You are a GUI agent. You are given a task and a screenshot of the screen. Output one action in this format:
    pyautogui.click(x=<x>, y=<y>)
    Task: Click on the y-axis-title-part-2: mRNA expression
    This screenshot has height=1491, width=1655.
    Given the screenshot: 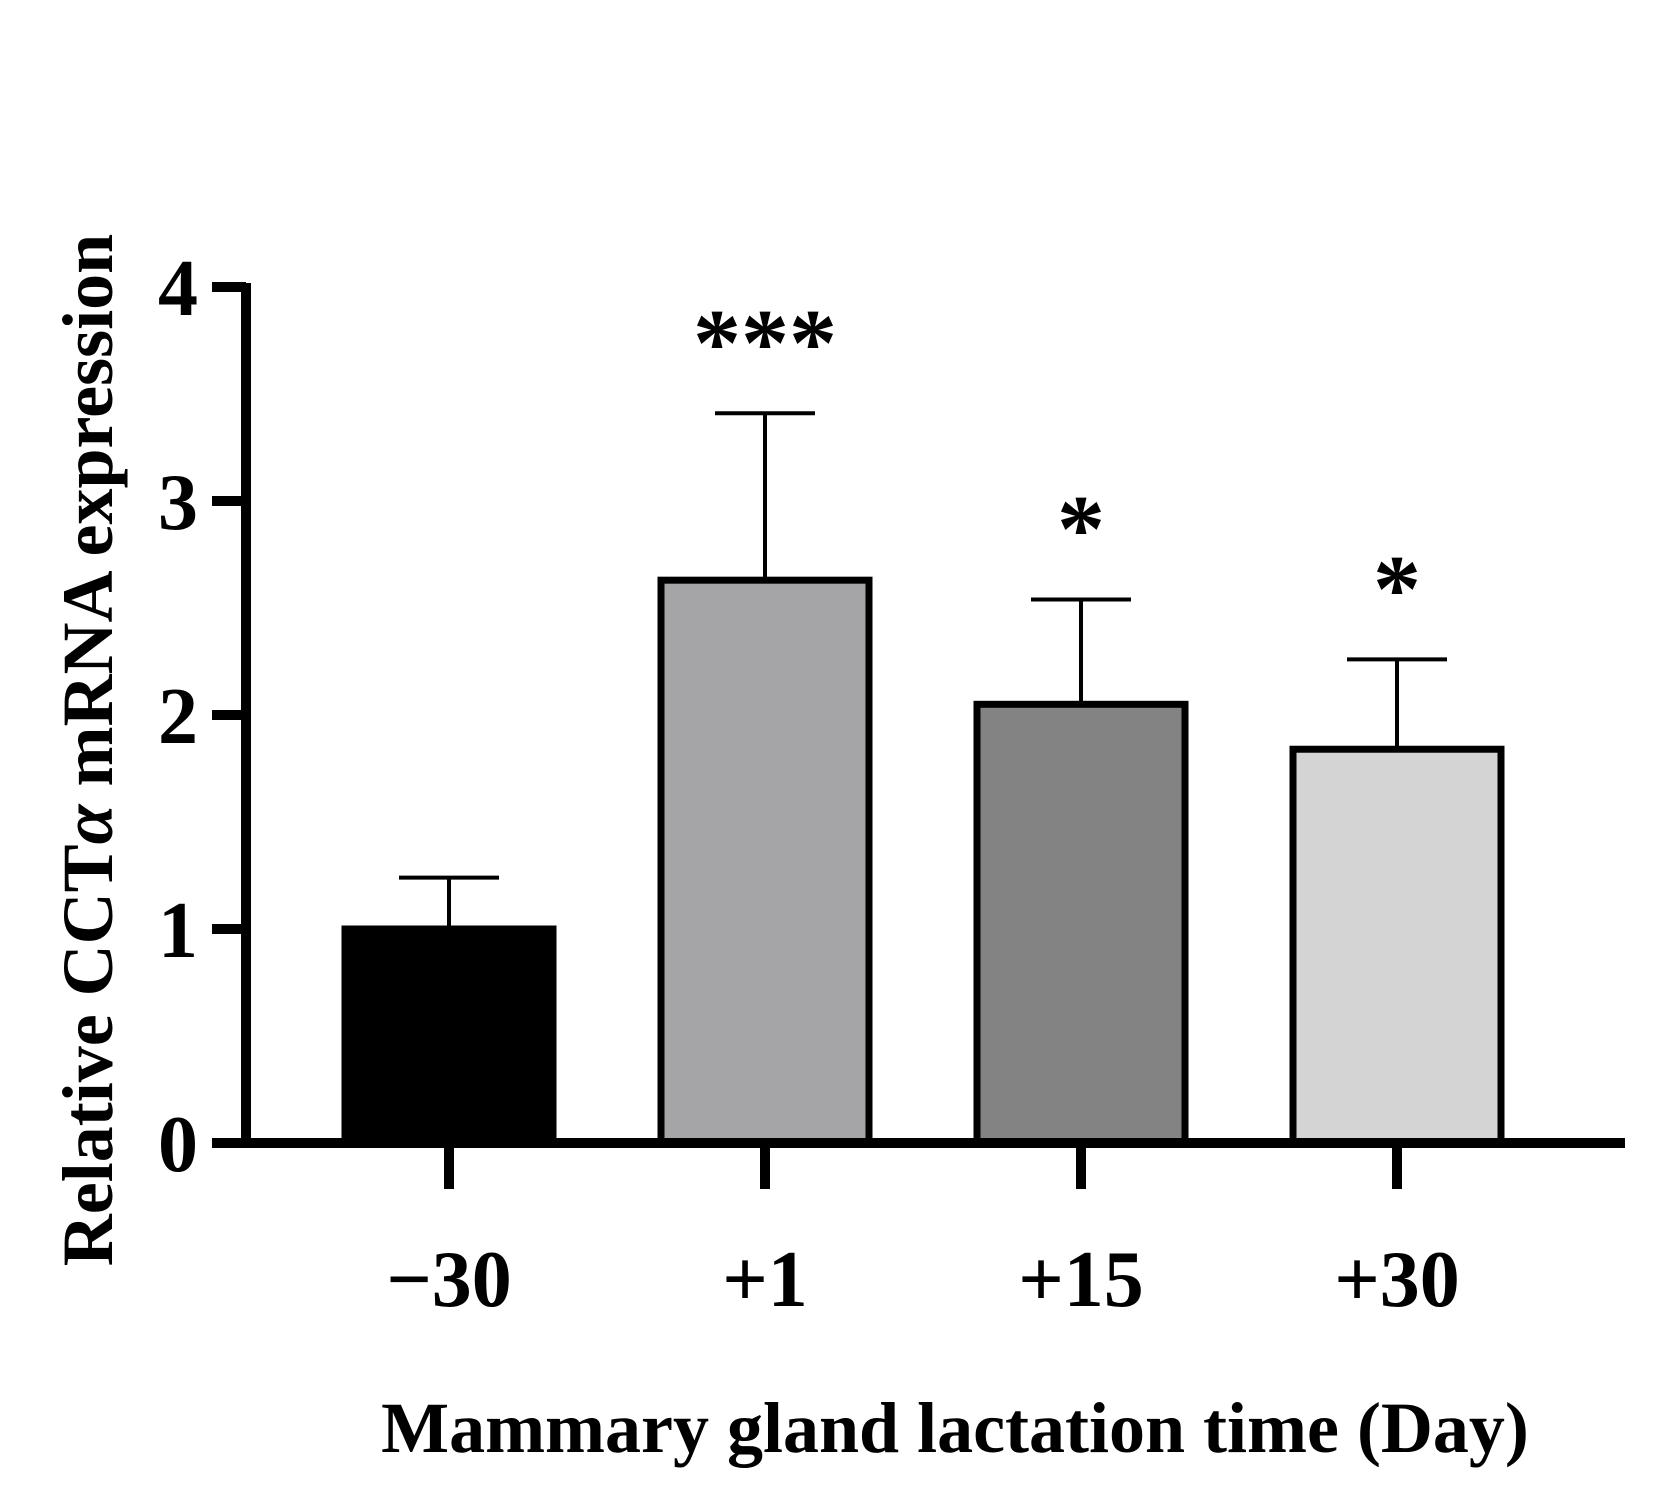 What is the action you would take?
    pyautogui.click(x=88, y=519)
    